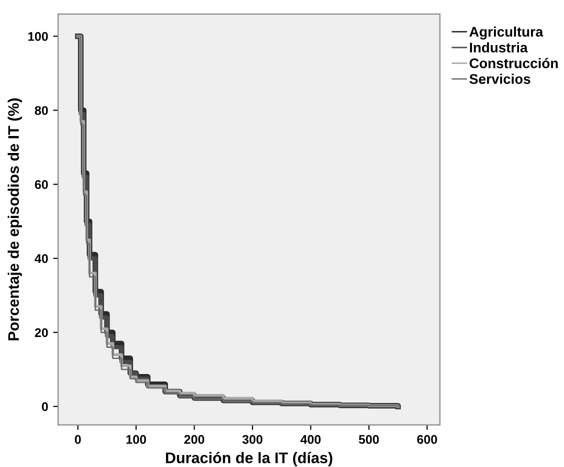  I want to click on x-tick-label: 300, so click(252, 439).